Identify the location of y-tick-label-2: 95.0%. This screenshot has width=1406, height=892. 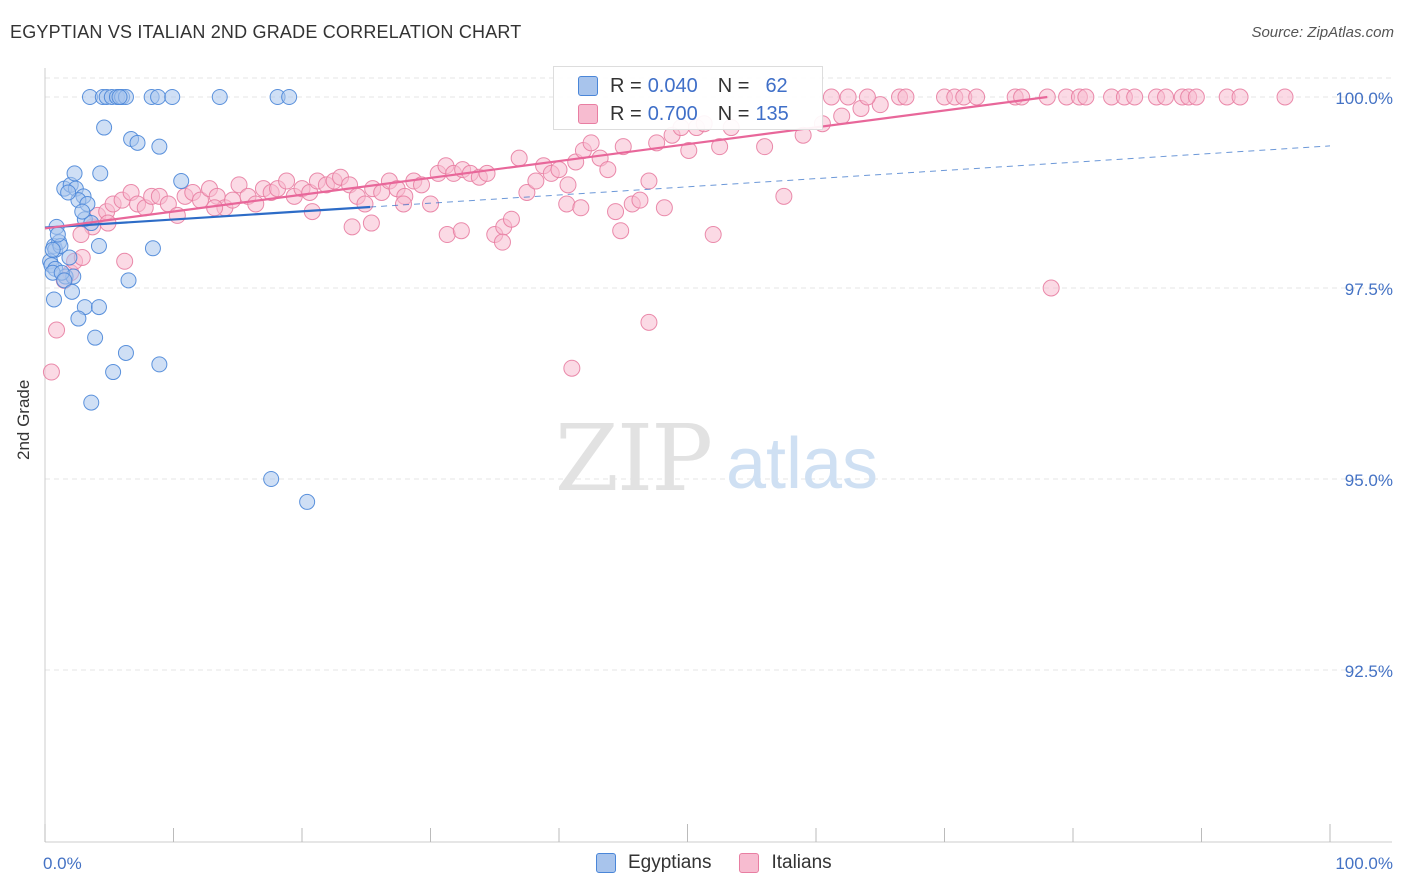
(1369, 480).